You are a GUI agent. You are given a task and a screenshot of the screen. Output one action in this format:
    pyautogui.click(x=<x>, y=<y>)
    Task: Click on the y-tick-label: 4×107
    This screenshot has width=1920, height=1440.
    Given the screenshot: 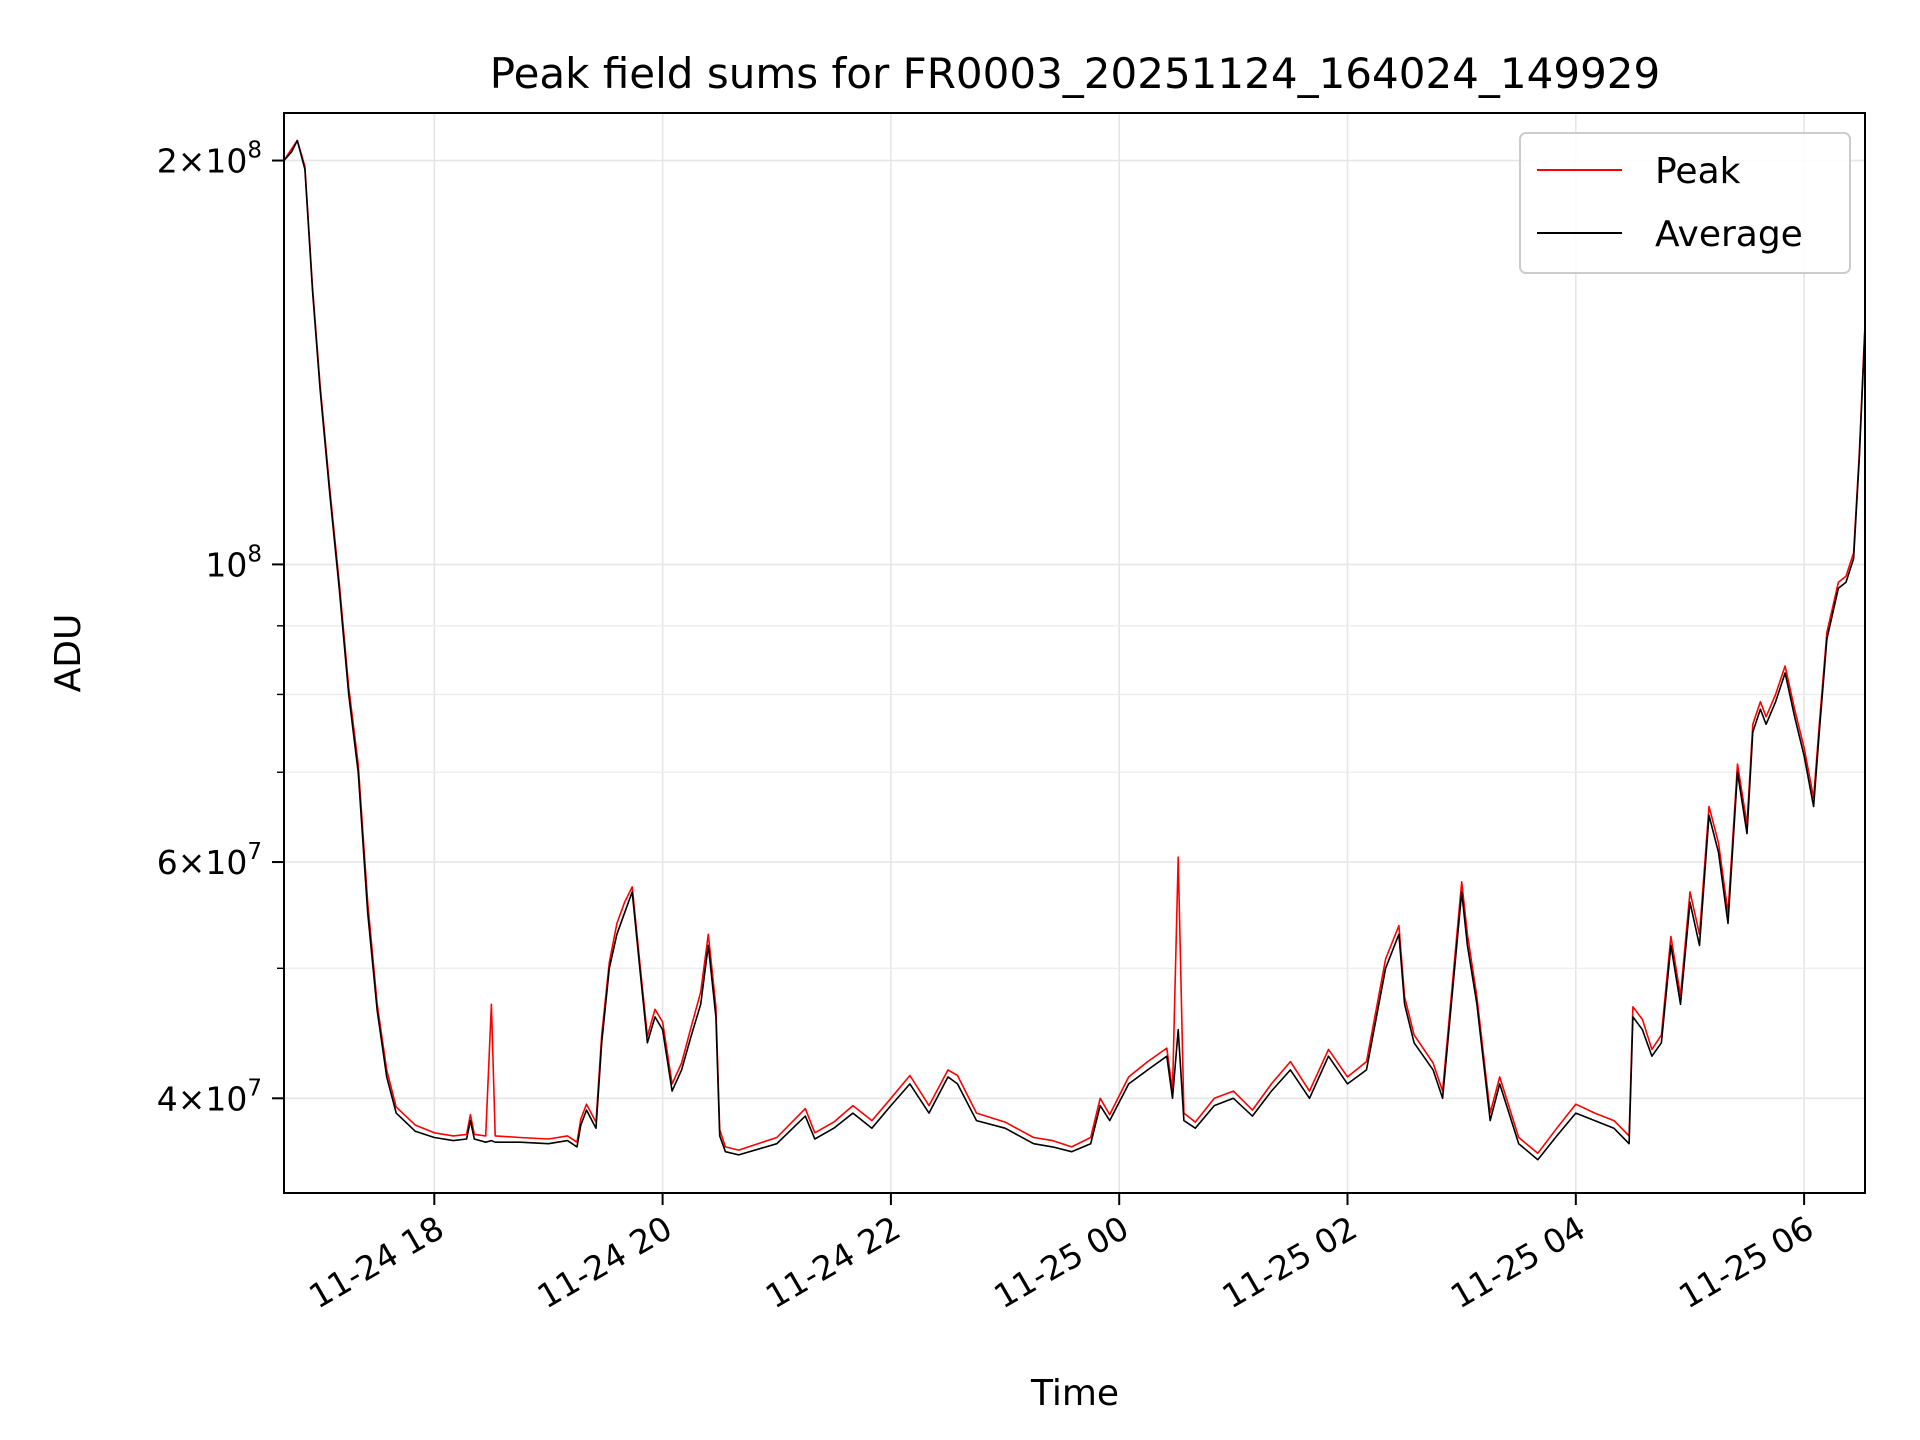 What is the action you would take?
    pyautogui.click(x=209, y=1096)
    